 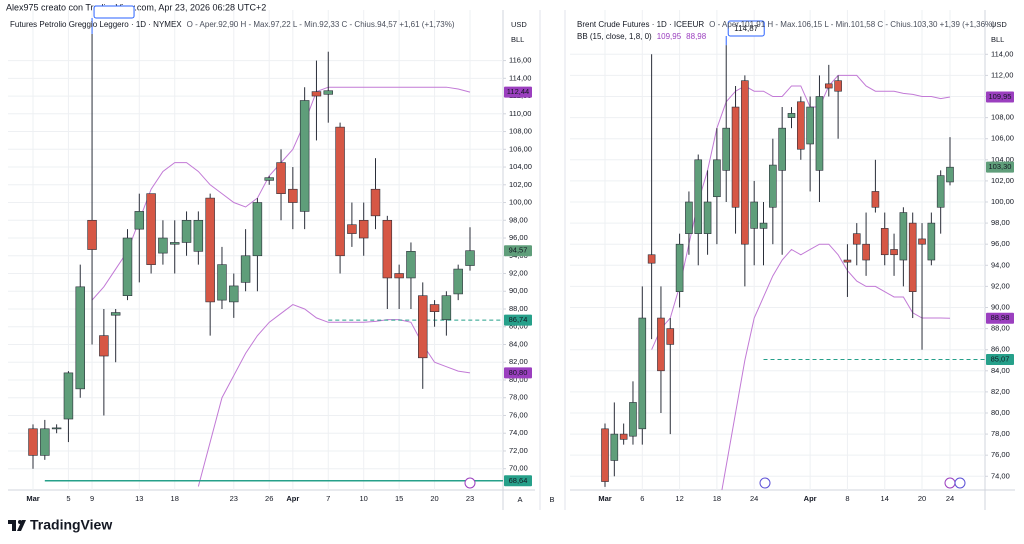 What do you see at coordinates (1000, 166) in the screenshot?
I see `price-tag-label: 103,30` at bounding box center [1000, 166].